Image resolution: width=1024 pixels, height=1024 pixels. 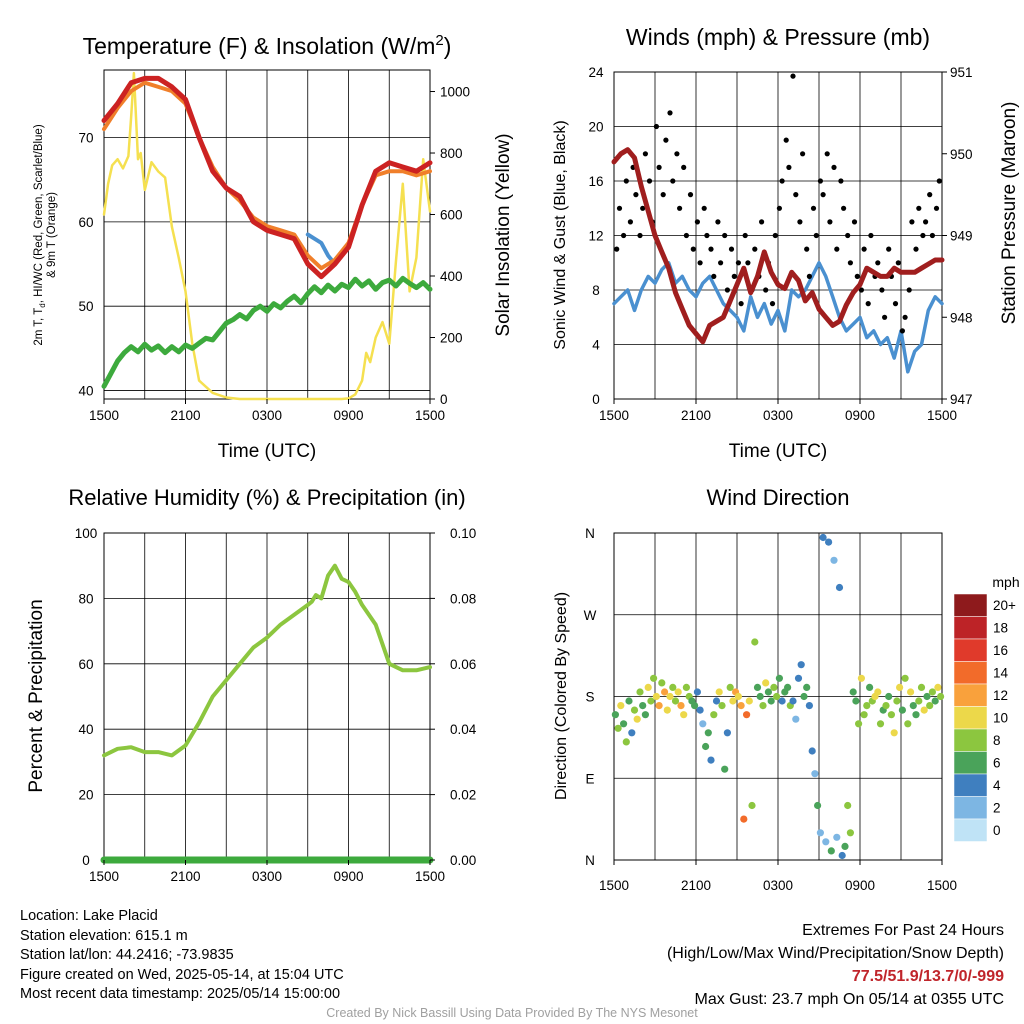 What do you see at coordinates (85, 222) in the screenshot?
I see `temperature-y-tick-label: 60` at bounding box center [85, 222].